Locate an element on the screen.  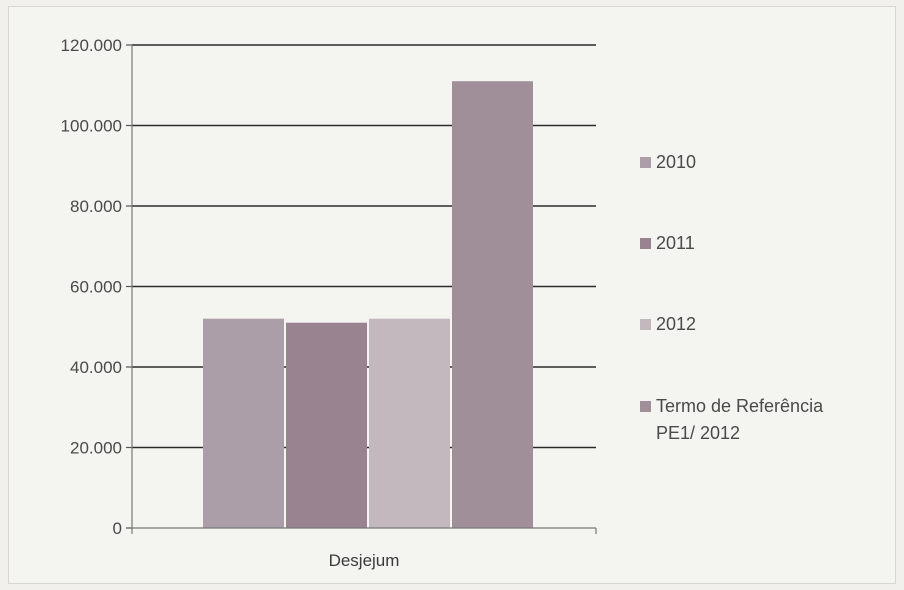
bar-2012 is located at coordinates (409, 423).